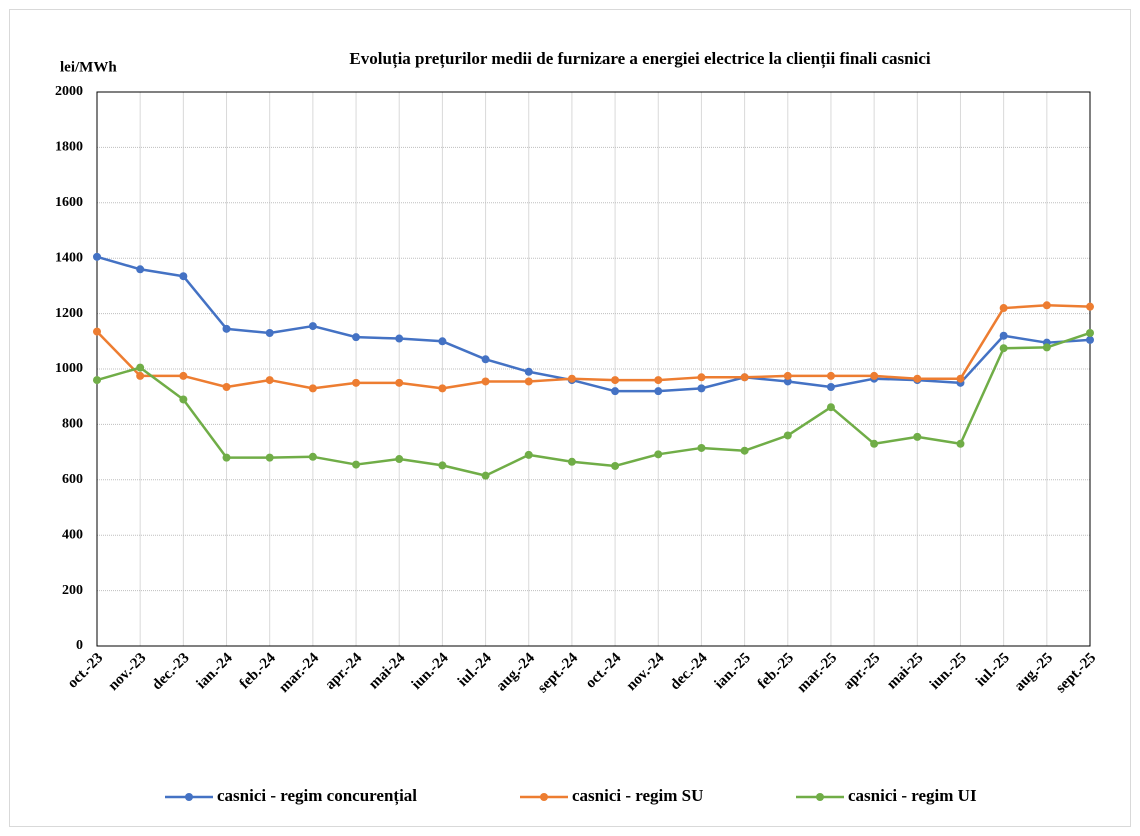  I want to click on y-tick-label: 800, so click(72, 424).